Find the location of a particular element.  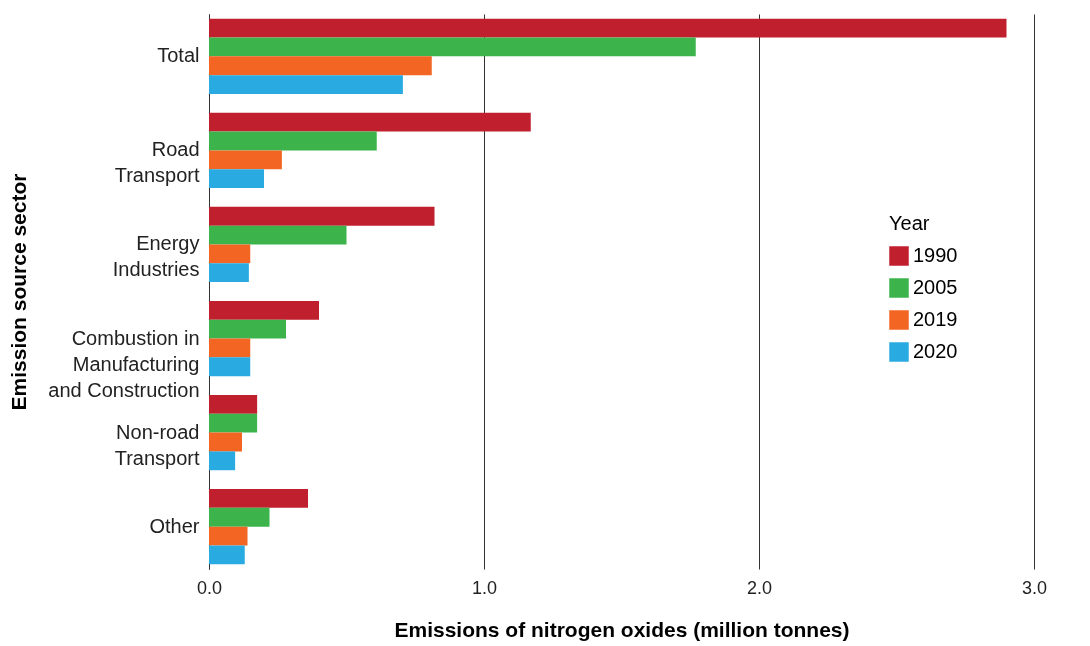

y-tick-label: Total is located at coordinates (178, 55).